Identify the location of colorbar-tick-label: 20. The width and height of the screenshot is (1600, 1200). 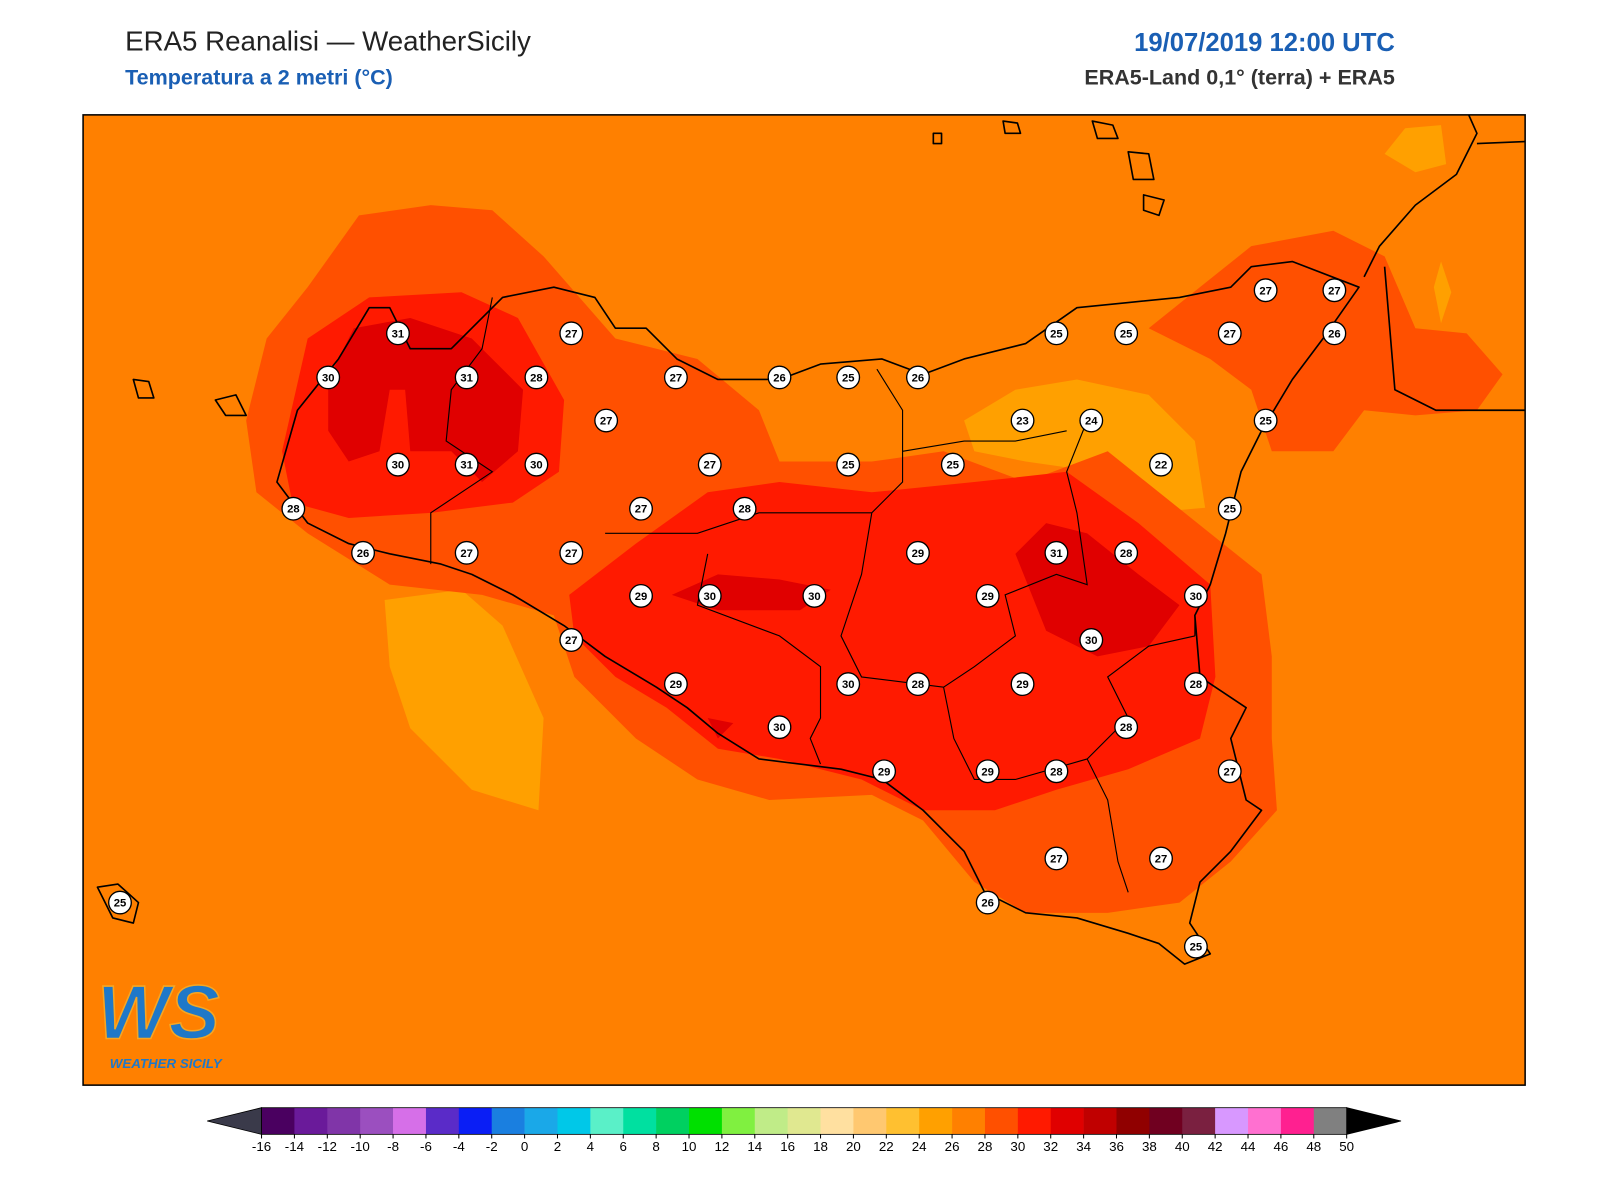
(853, 1146).